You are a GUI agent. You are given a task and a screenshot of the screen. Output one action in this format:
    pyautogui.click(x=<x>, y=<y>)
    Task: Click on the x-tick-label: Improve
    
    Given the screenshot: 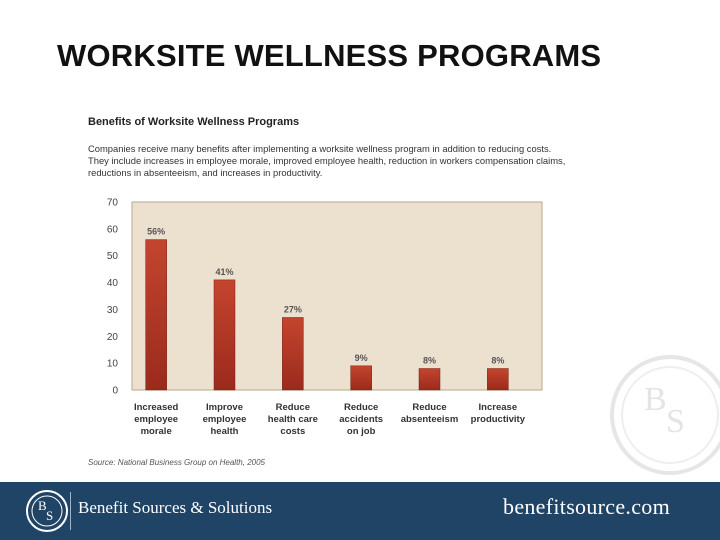 What is the action you would take?
    pyautogui.click(x=224, y=407)
    